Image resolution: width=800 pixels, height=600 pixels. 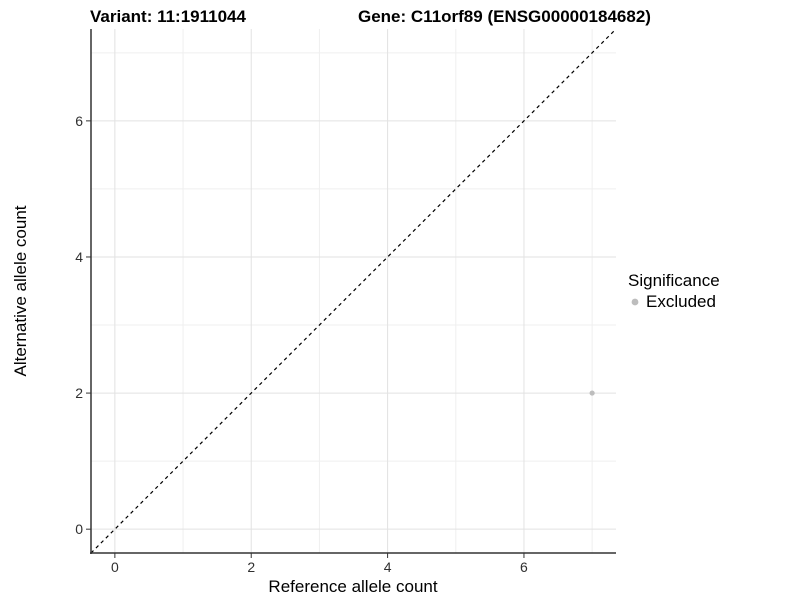 What do you see at coordinates (504, 16) in the screenshot?
I see `gene-title: Gene: C11orf89 (ENSG00000184682)` at bounding box center [504, 16].